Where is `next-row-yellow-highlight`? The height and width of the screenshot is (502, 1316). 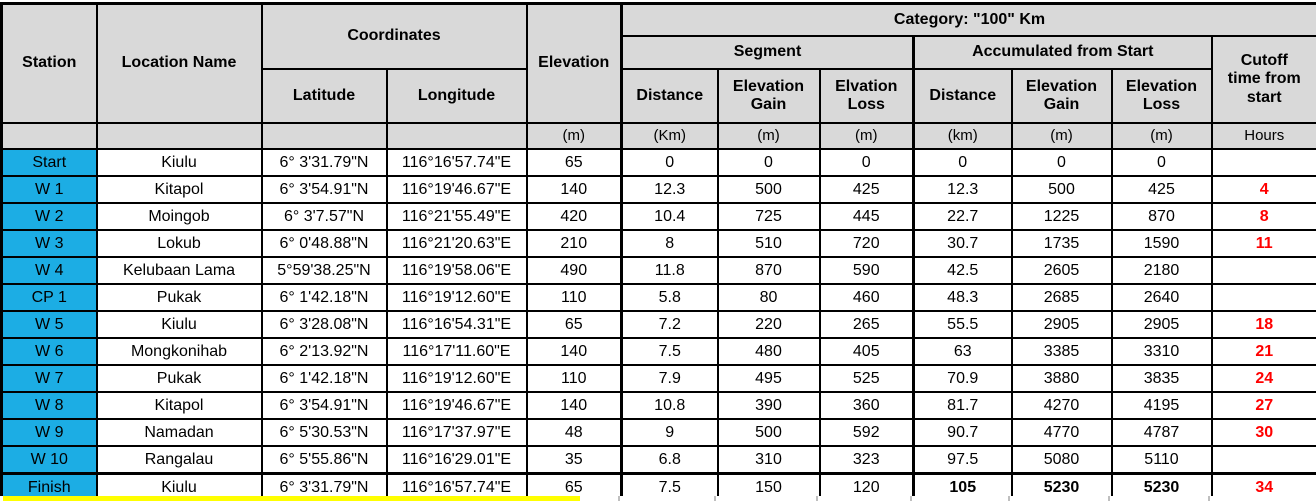 next-row-yellow-highlight is located at coordinates (291, 498).